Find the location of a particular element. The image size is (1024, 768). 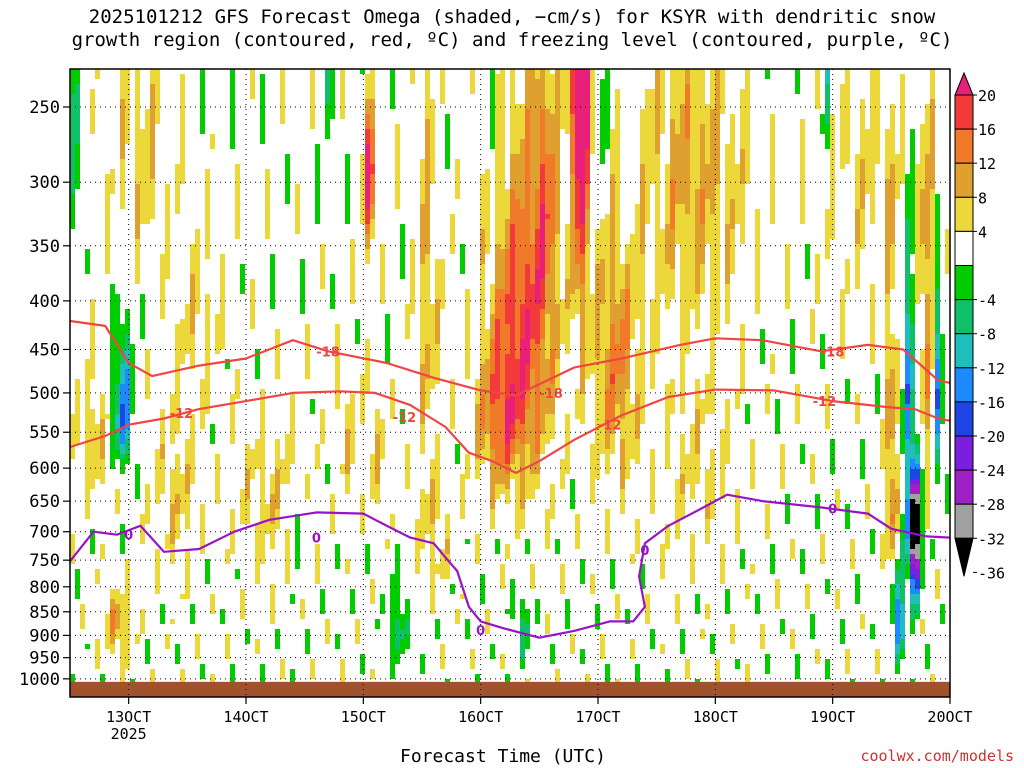

contour-line is located at coordinates (510, 358).